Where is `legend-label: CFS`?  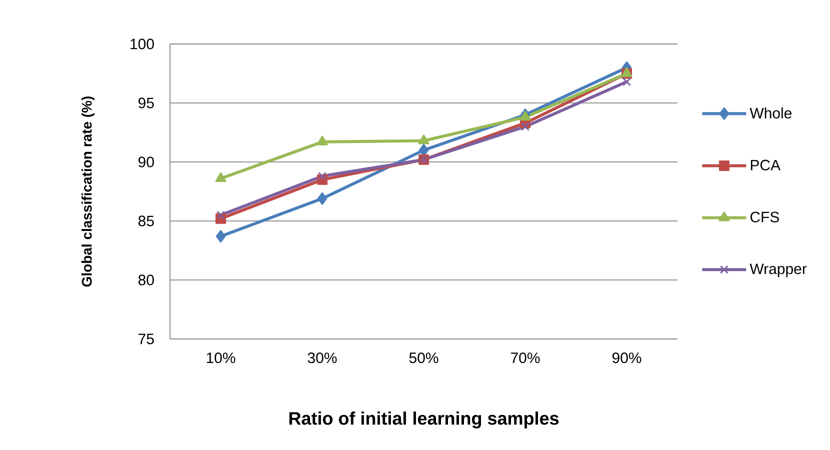
legend-label: CFS is located at coordinates (764, 217).